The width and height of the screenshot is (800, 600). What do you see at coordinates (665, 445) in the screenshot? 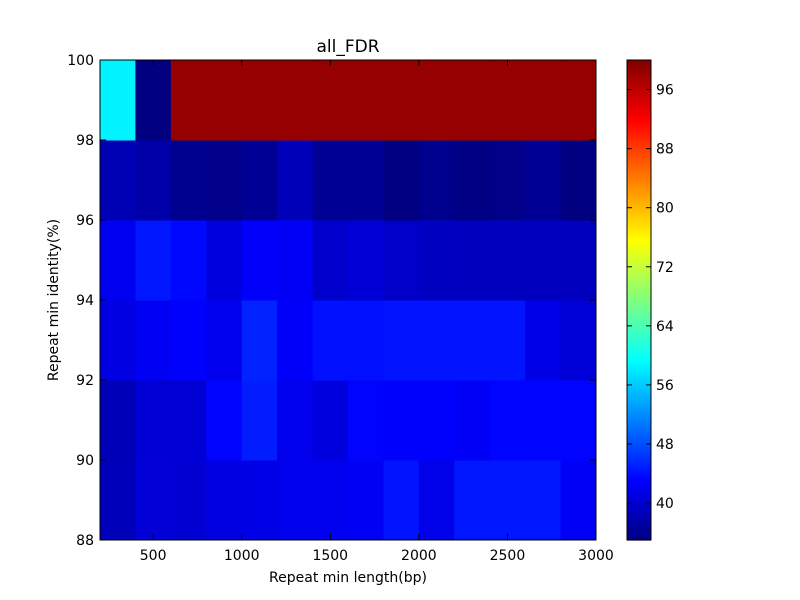
I see `colorbar-tick-label: 48` at bounding box center [665, 445].